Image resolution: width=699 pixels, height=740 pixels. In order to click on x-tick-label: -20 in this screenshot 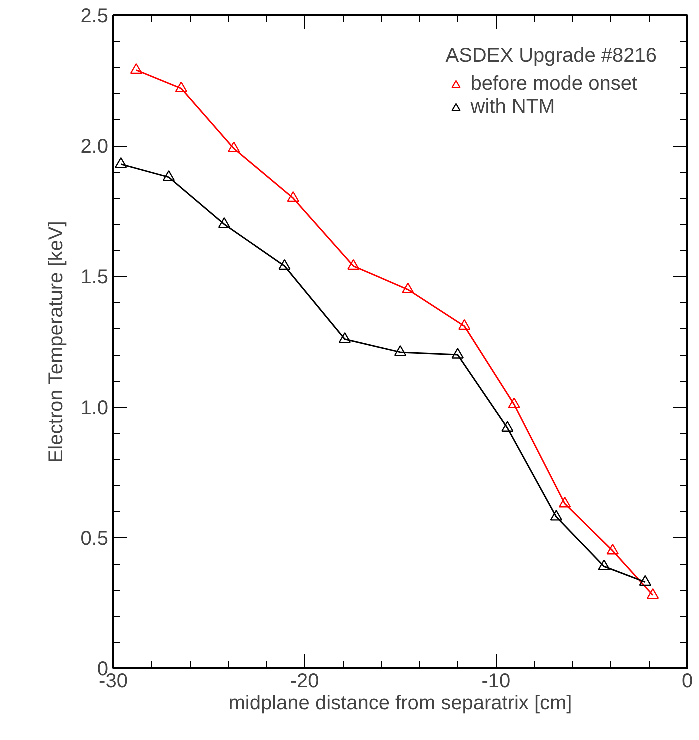, I will do `click(305, 681)`.